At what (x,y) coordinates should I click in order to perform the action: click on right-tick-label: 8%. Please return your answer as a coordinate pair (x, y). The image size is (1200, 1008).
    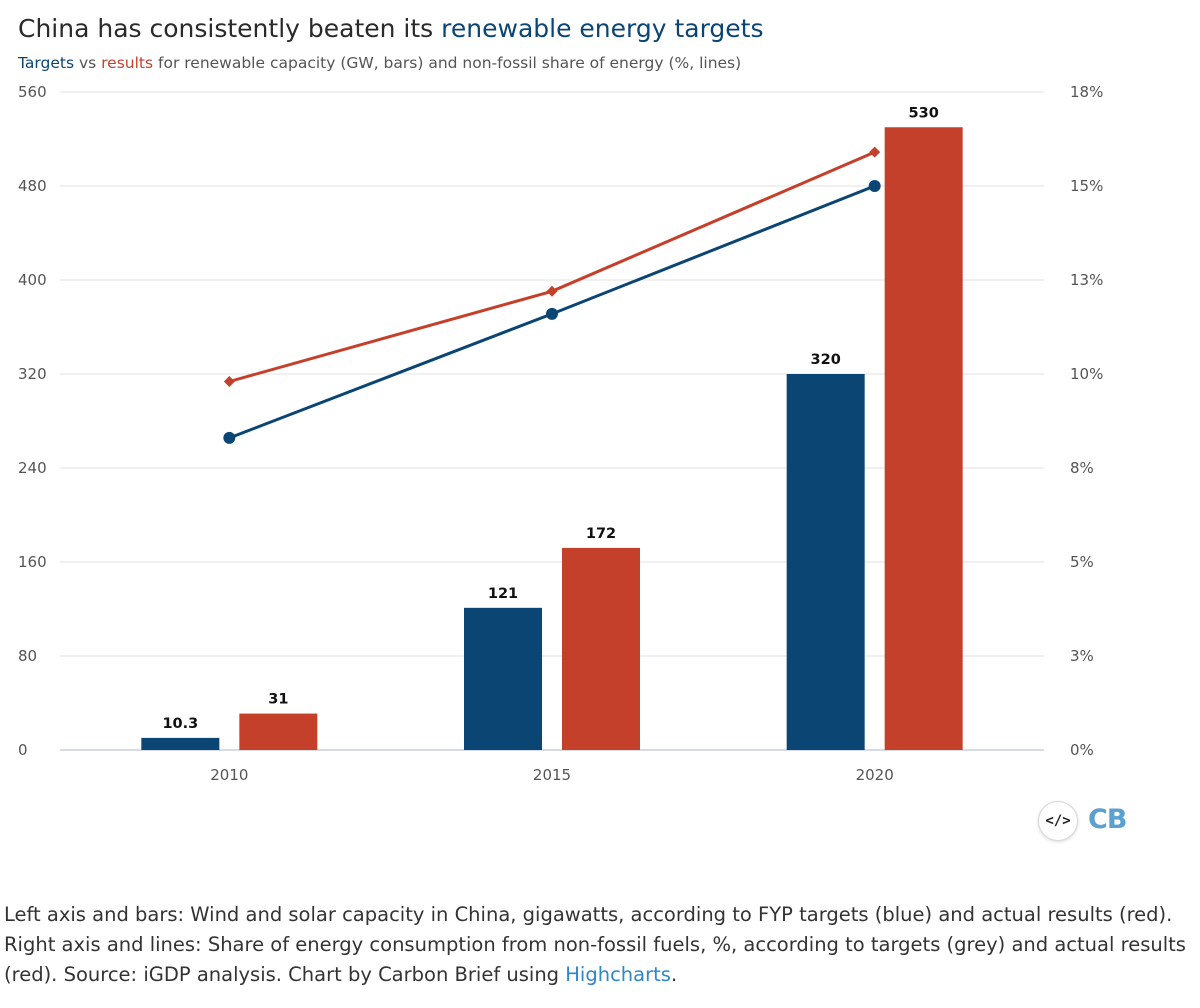
    Looking at the image, I should click on (1082, 468).